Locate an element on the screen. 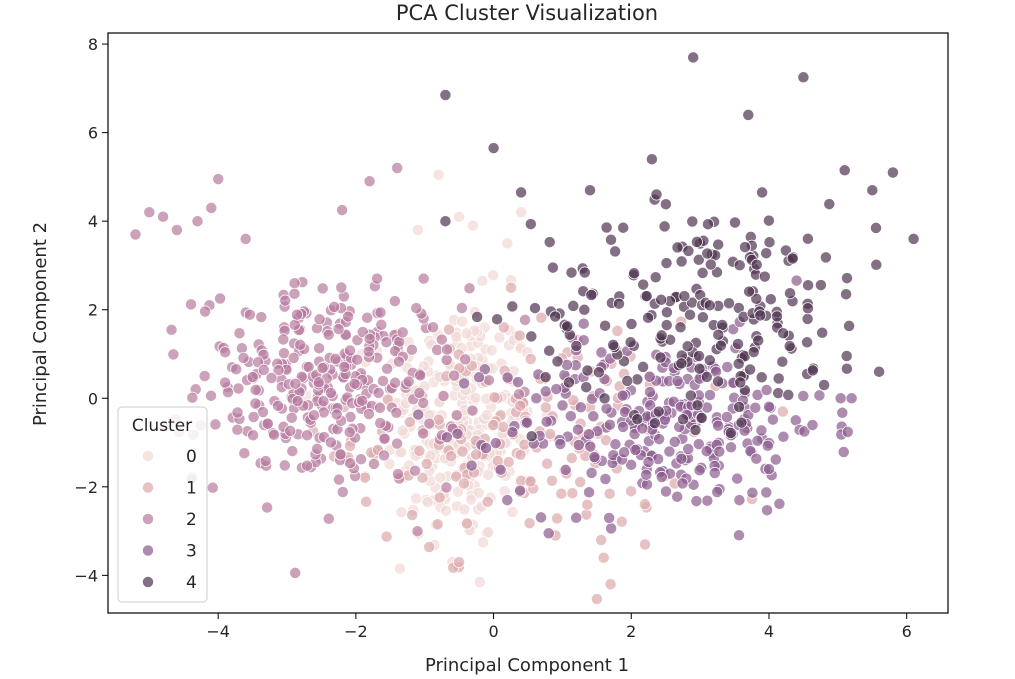 The height and width of the screenshot is (679, 1015). chart-title: PCA Cluster Visualization is located at coordinates (527, 13).